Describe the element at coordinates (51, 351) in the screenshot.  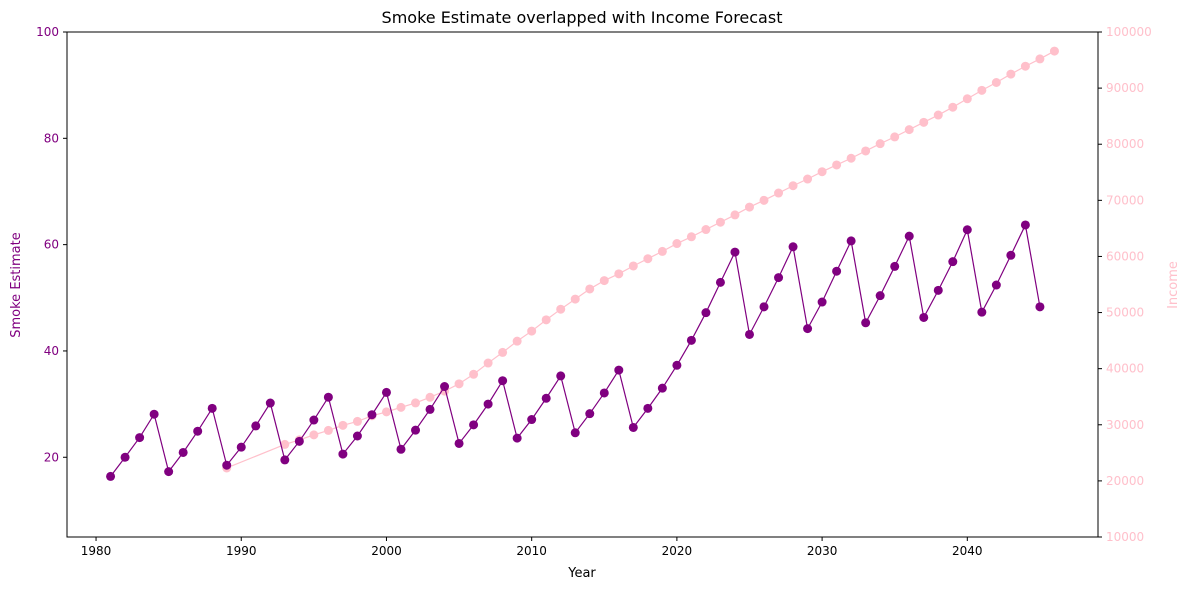
I see `left-y-tick-label: 40` at that location.